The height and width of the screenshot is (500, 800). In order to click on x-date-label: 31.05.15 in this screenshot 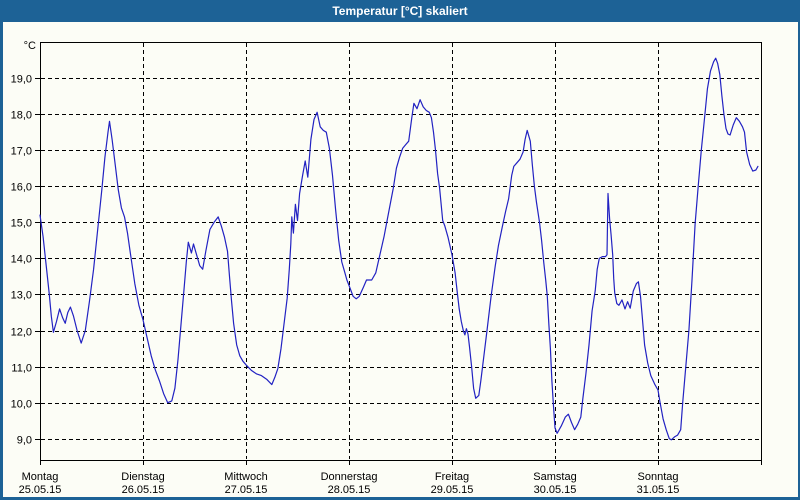, I will do `click(658, 490)`.